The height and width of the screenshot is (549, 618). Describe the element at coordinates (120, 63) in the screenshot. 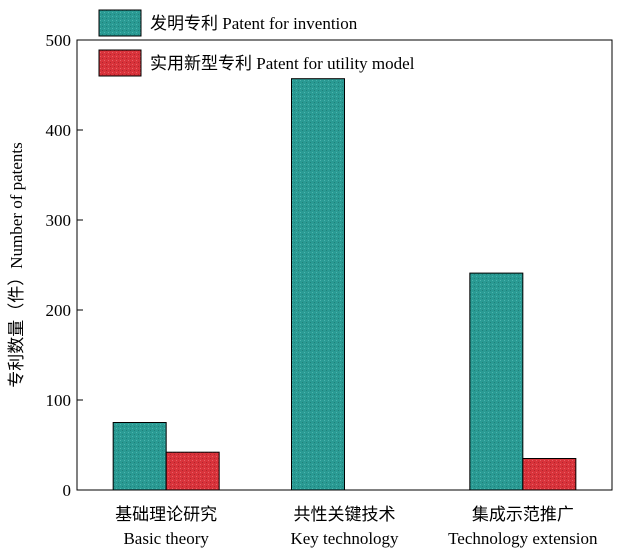

I see `legend-swatch-utility-model` at that location.